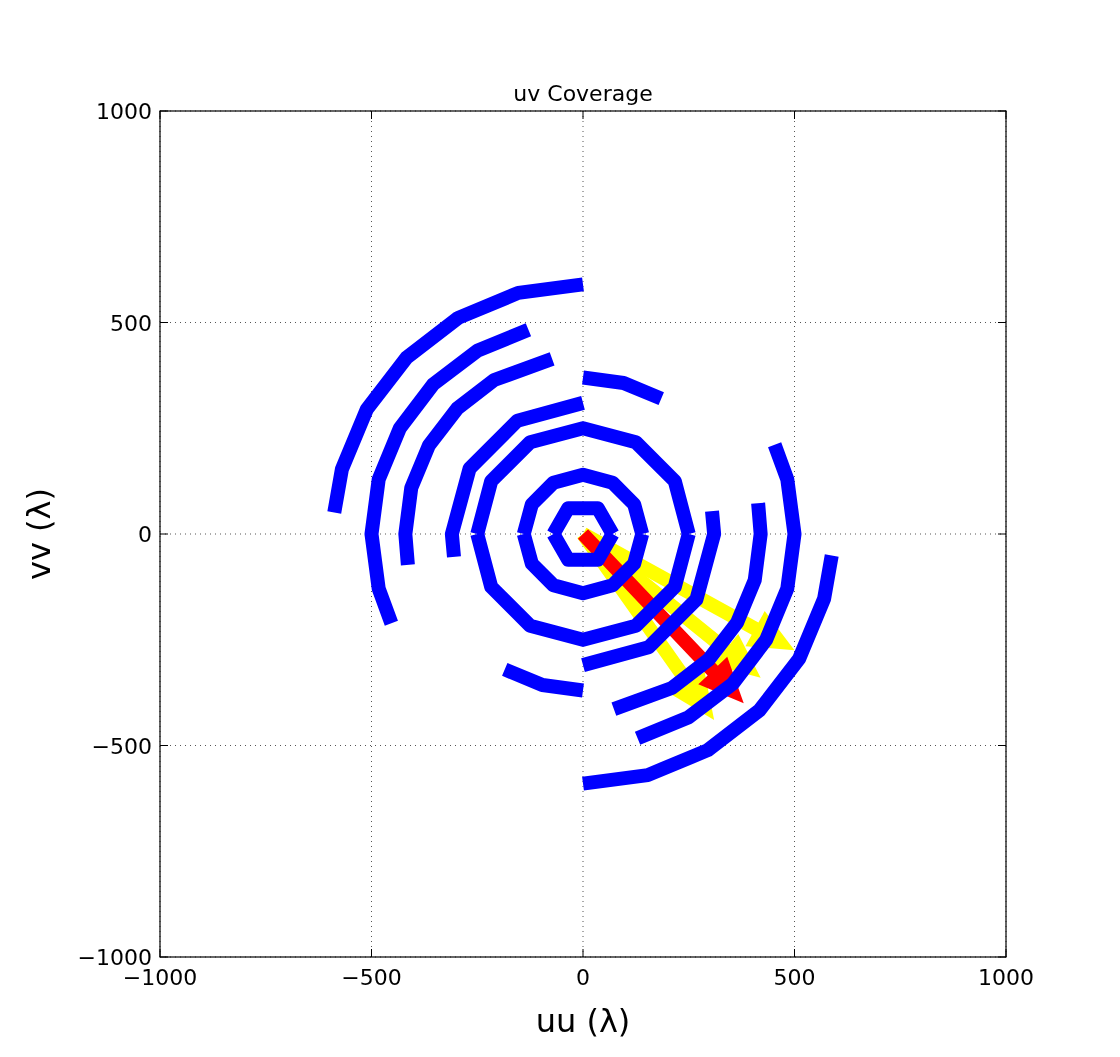 This screenshot has width=1120, height=1057. Describe the element at coordinates (114, 957) in the screenshot. I see `y-tick-label: −1000` at that location.